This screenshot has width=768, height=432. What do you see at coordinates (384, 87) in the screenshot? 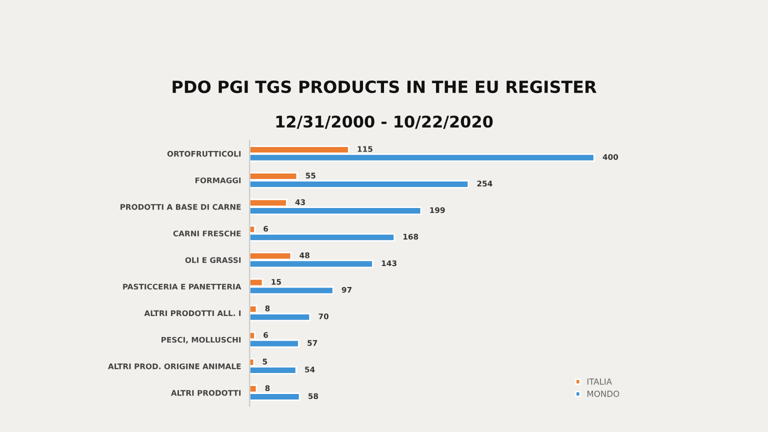
I see `chart-title: PDO PGI TGS PRODUCTS IN THE EU REGISTER` at bounding box center [384, 87].